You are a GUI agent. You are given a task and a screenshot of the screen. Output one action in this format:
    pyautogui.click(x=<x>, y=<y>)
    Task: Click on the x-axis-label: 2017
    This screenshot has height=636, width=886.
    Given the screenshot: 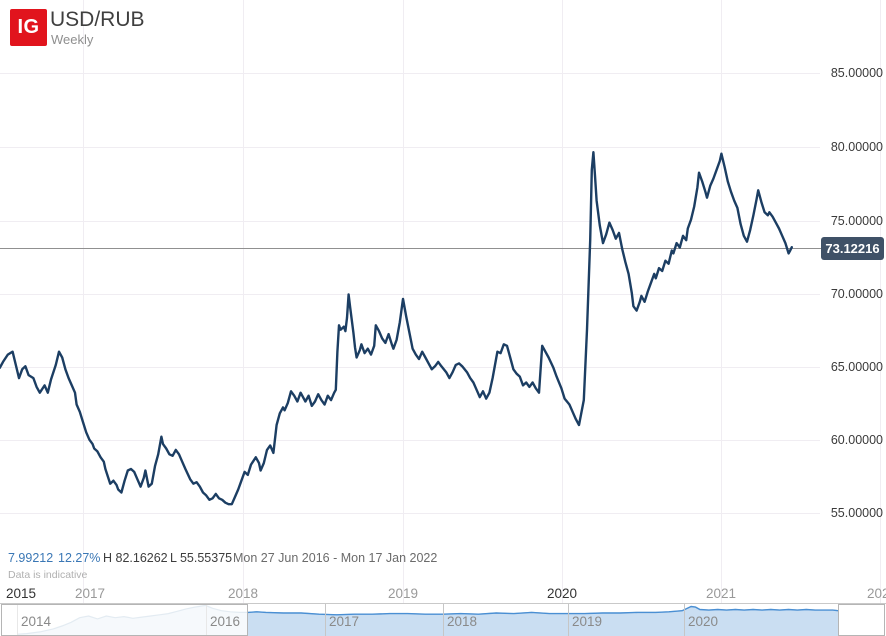 What is the action you would take?
    pyautogui.click(x=90, y=593)
    